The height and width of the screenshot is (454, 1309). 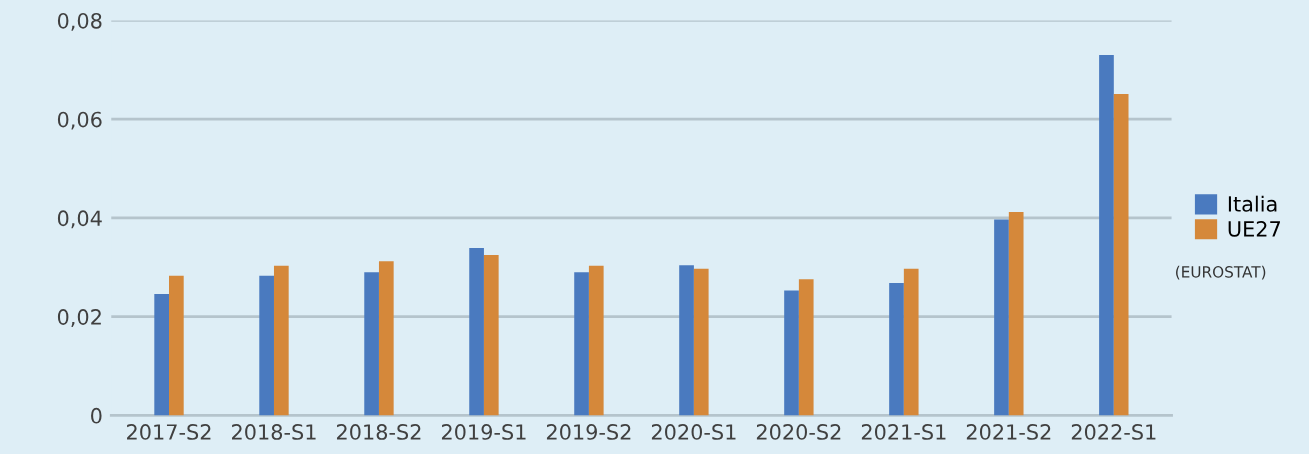 I want to click on y-tick-label: 0, so click(x=96, y=415).